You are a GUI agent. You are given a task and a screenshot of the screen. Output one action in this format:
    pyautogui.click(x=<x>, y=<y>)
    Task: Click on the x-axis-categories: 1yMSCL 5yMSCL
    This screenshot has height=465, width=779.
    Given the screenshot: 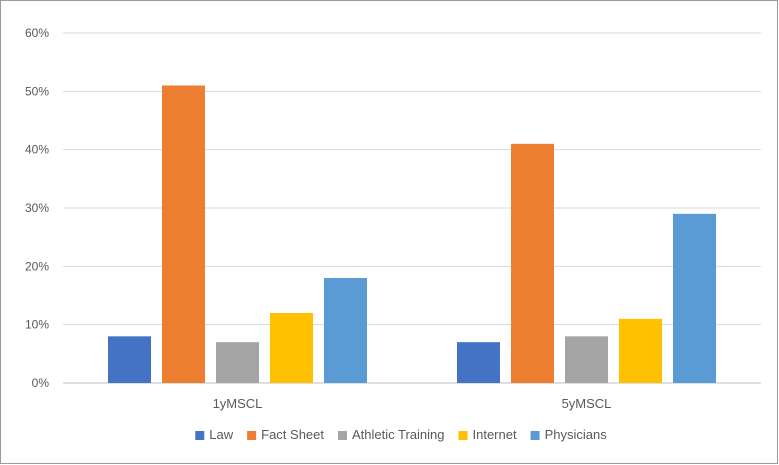 What is the action you would take?
    pyautogui.click(x=412, y=403)
    